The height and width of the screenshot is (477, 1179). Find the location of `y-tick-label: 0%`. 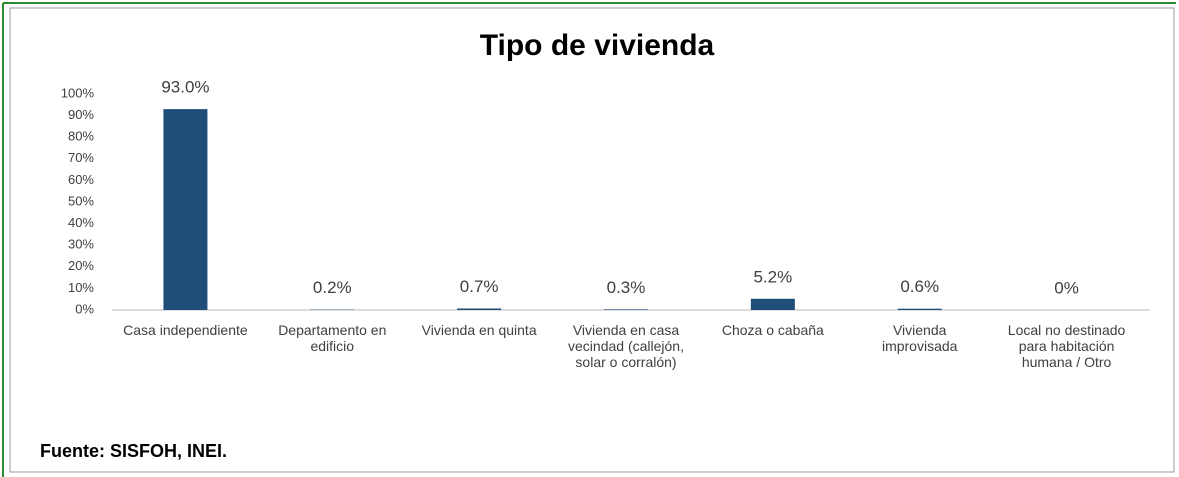

y-tick-label: 0% is located at coordinates (84, 308).